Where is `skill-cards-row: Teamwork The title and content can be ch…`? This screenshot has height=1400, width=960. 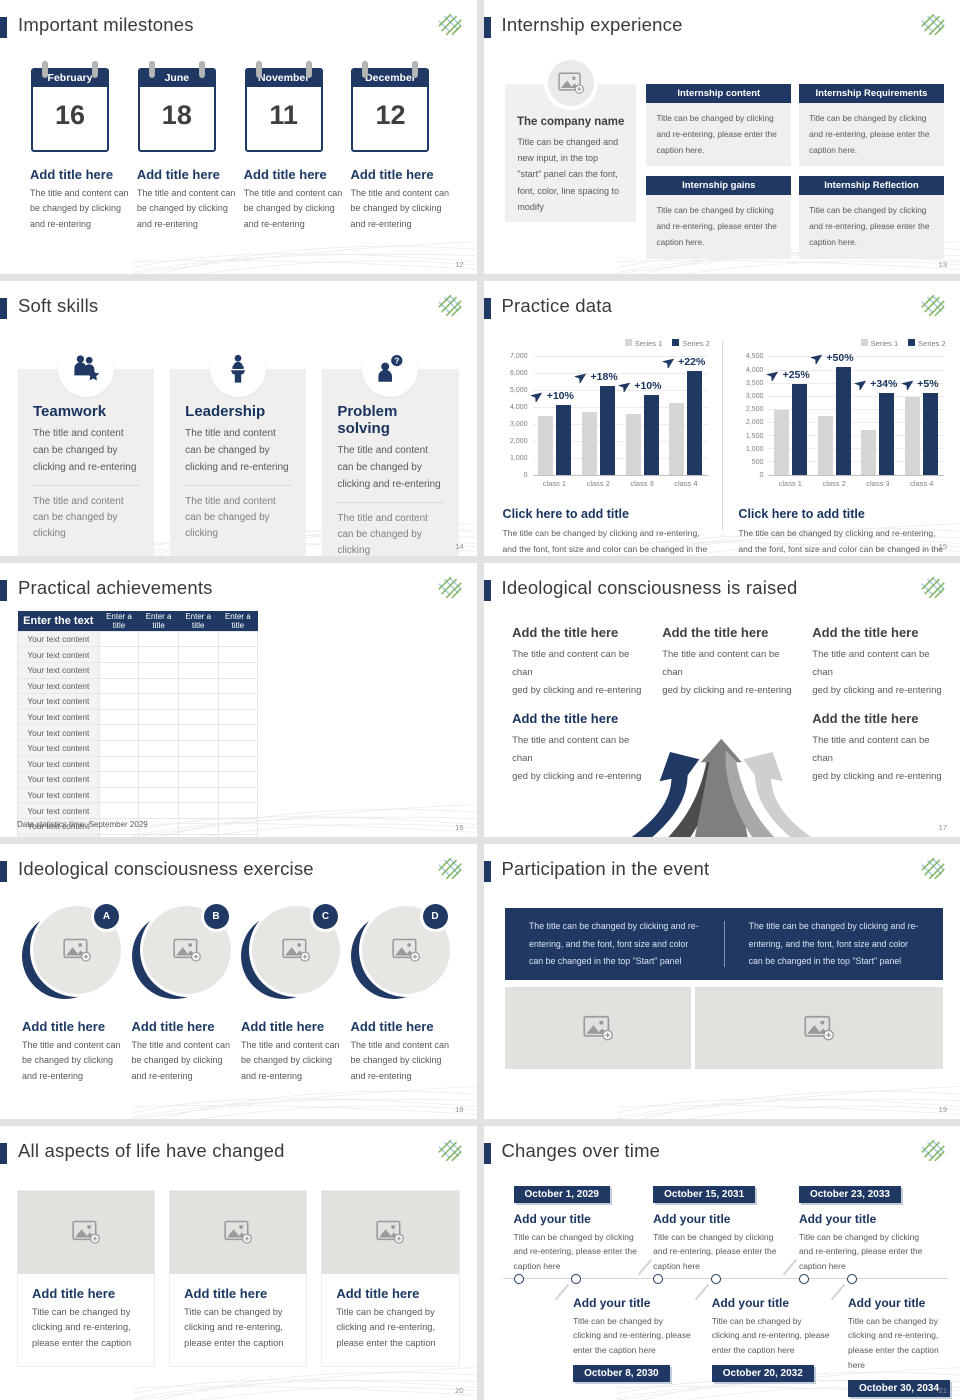 skill-cards-row: Teamwork The title and content can be ch… is located at coordinates (238, 448).